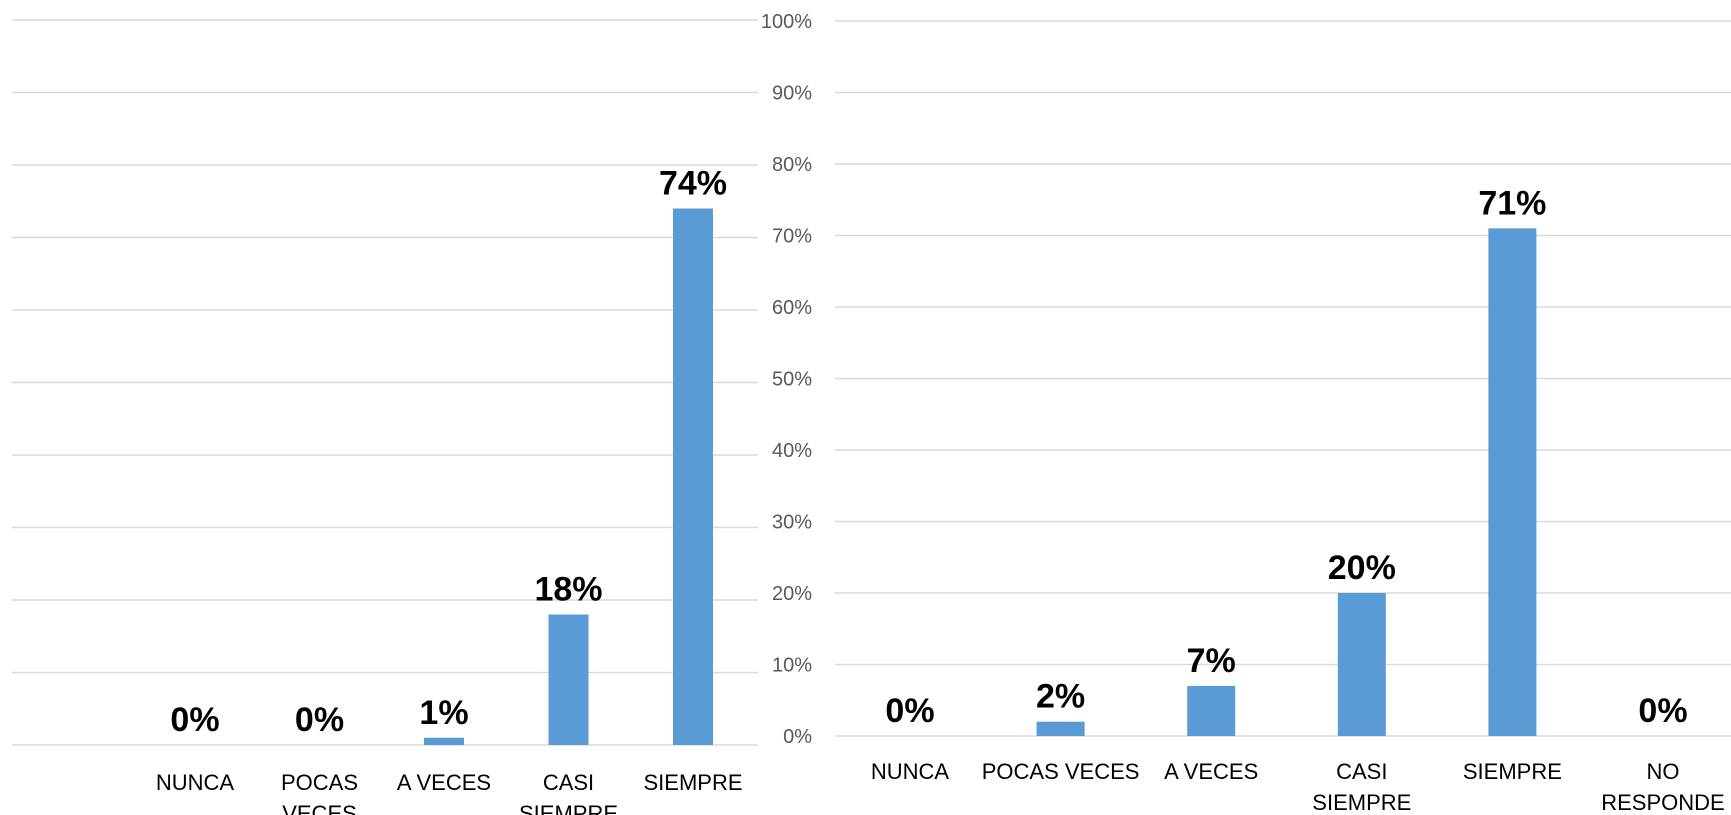 This screenshot has width=1731, height=815. I want to click on y-tick-label: 20%, so click(792, 594).